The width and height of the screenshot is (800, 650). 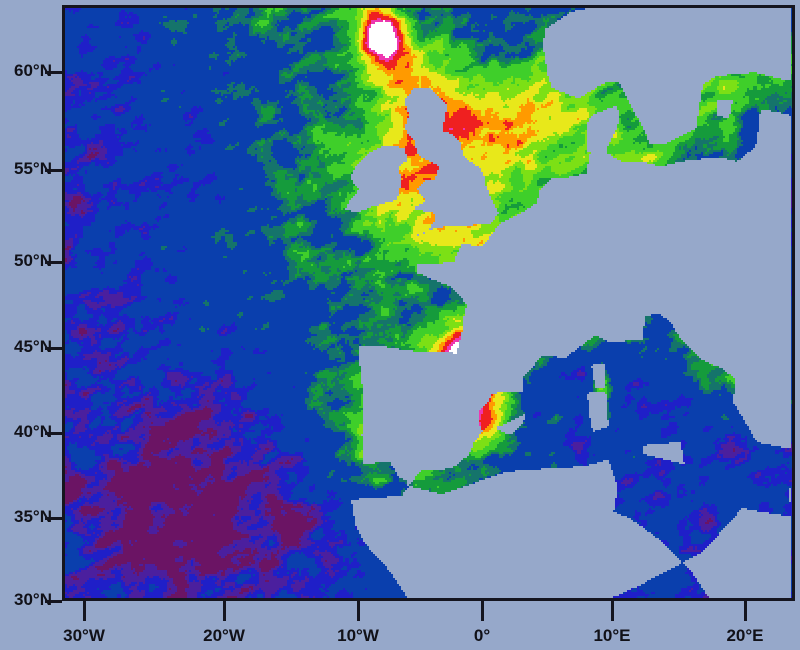 I want to click on x-tick-mark--20, so click(x=224, y=611).